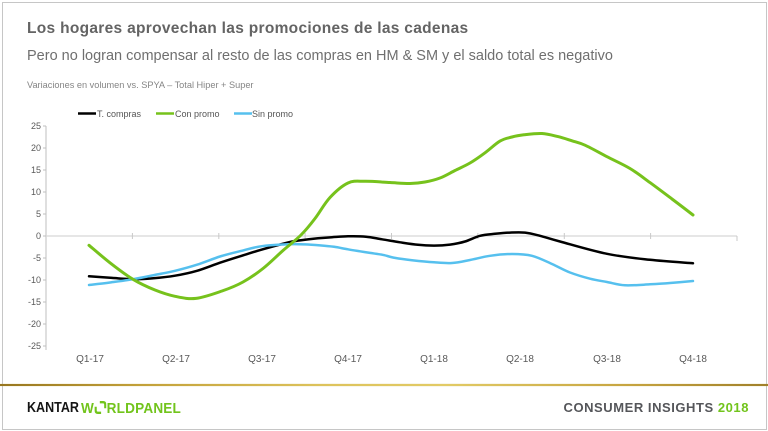 This screenshot has width=768, height=431. I want to click on svg-text: -20, so click(34, 324).